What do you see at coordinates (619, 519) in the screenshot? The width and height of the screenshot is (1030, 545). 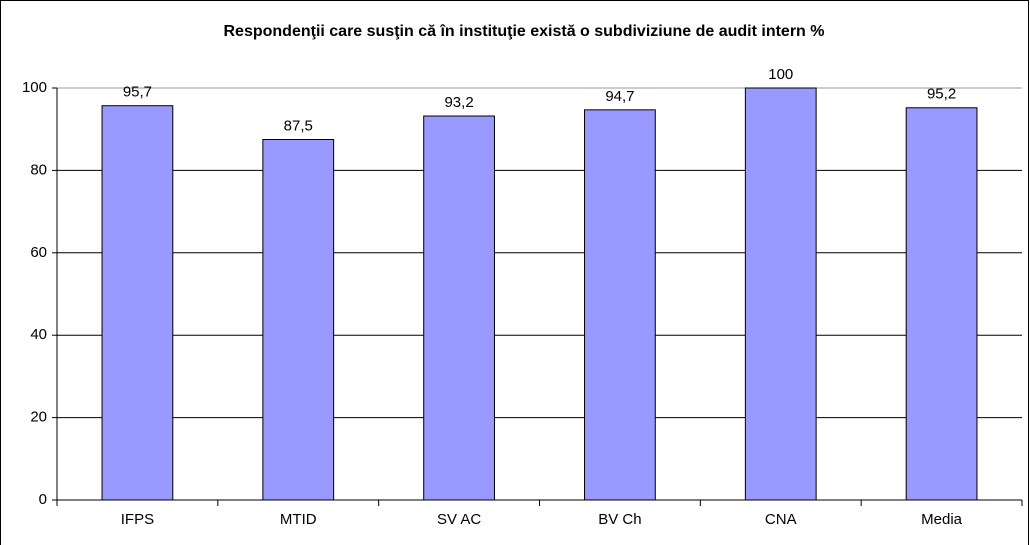 I see `x-tick-label: BV Ch` at bounding box center [619, 519].